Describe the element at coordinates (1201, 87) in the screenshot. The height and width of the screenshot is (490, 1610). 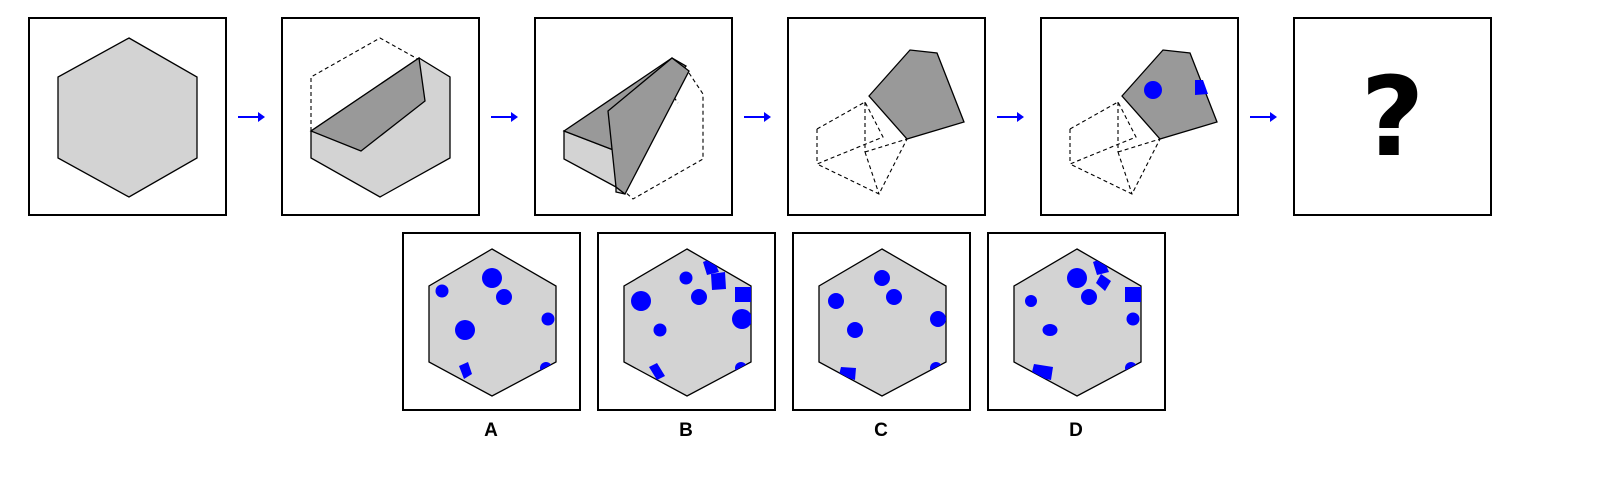
I see `punch-square-icon` at that location.